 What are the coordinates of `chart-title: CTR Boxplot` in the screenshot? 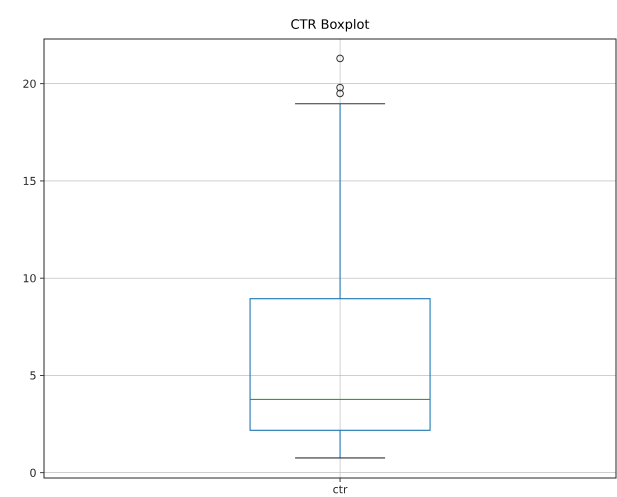 It's located at (330, 25).